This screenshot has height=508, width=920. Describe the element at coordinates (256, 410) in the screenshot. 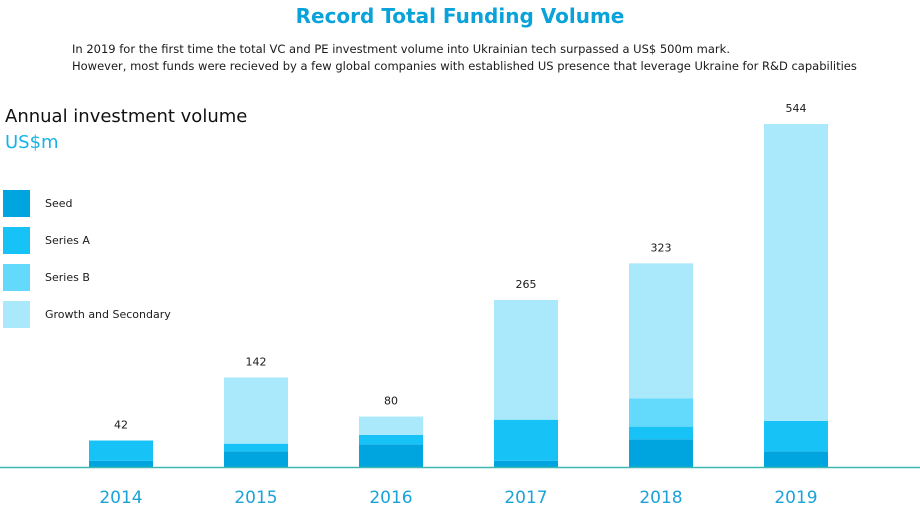

I see `bar-segment-2015-growth-and-secondary` at that location.